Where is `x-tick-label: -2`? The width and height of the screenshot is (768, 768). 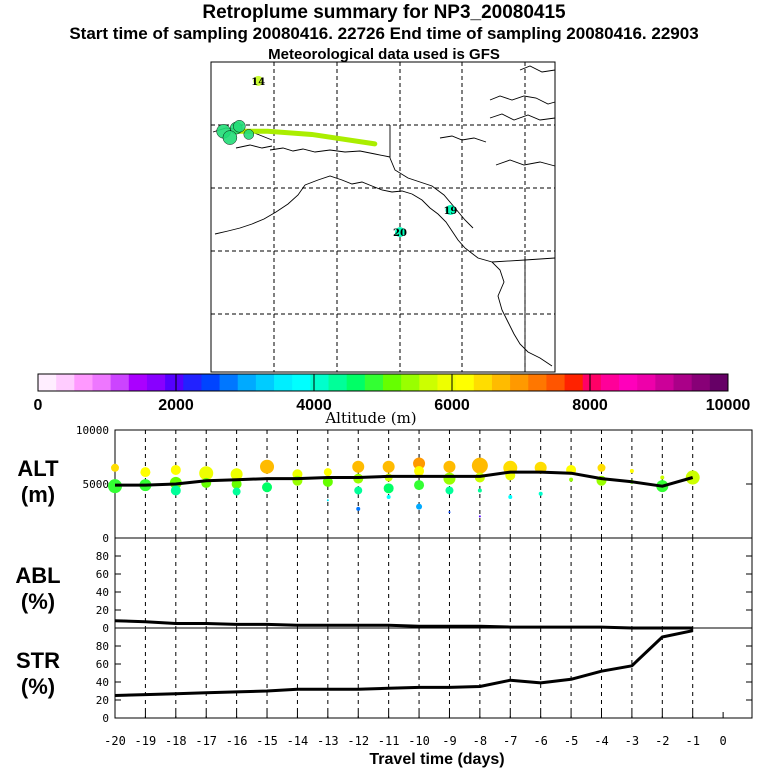
x-tick-label: -2 is located at coordinates (662, 741).